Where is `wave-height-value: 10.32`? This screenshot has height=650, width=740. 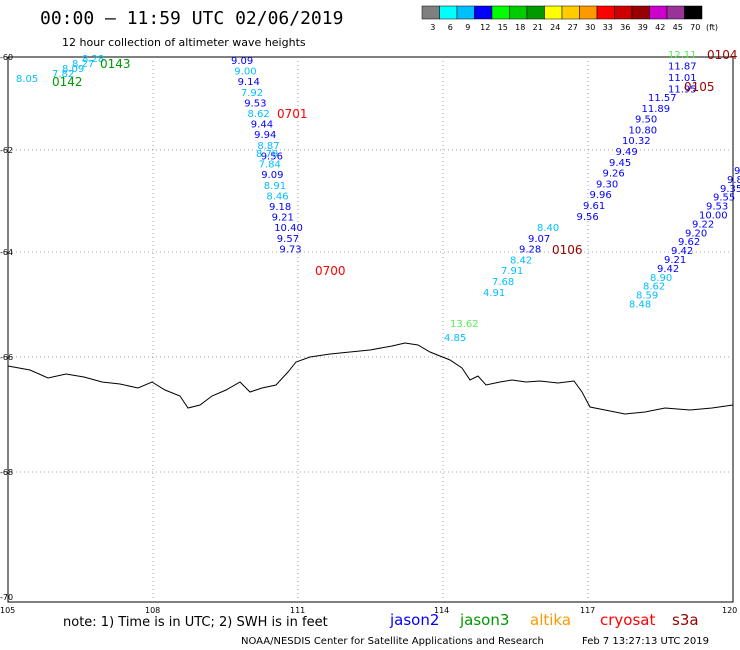
wave-height-value: 10.32 is located at coordinates (636, 141).